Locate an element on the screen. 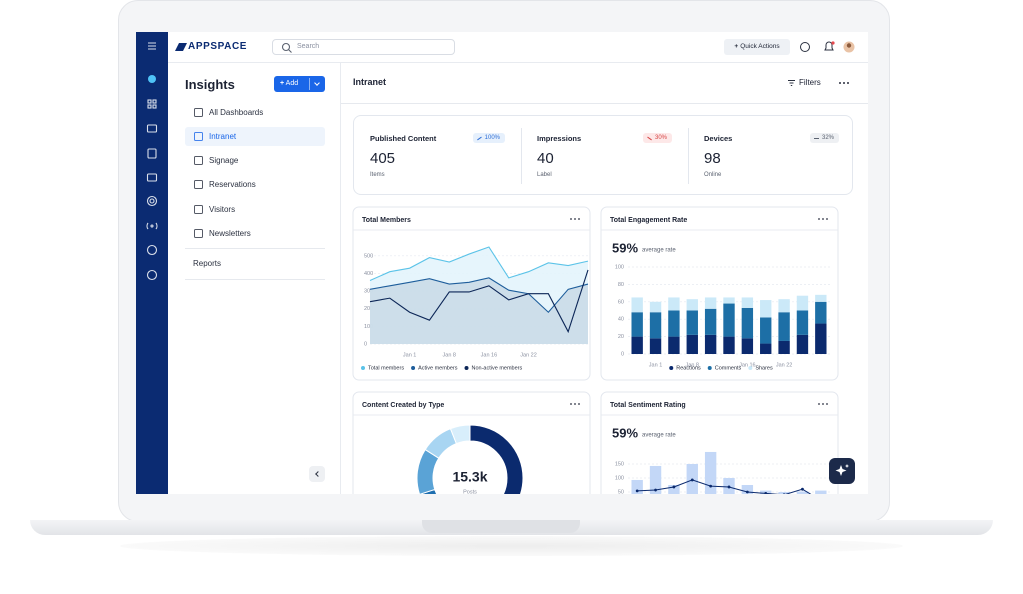  quick-actions-button: + Quick Actions is located at coordinates (757, 47).